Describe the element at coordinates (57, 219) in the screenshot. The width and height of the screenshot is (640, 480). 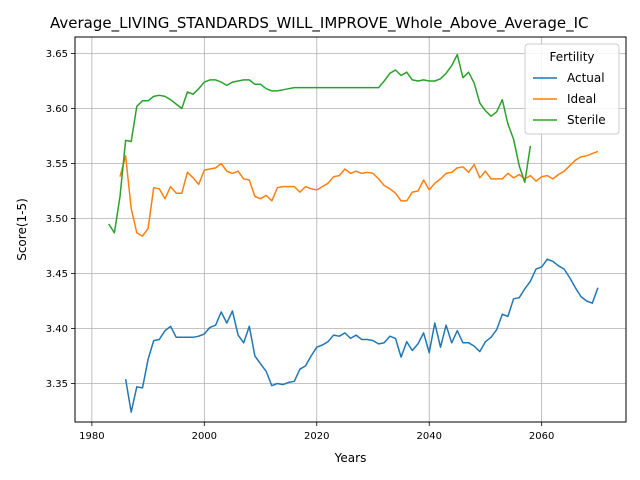
I see `y-tick-label: 3.50` at that location.